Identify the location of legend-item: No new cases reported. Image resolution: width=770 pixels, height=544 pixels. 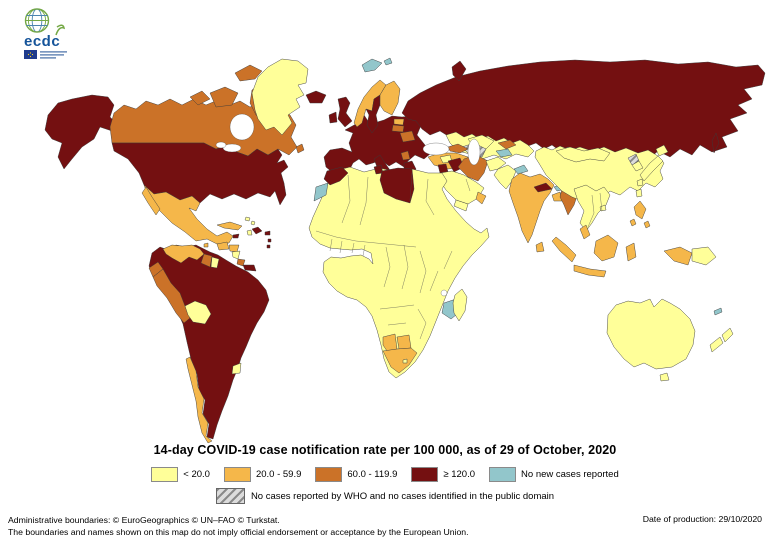
(554, 474).